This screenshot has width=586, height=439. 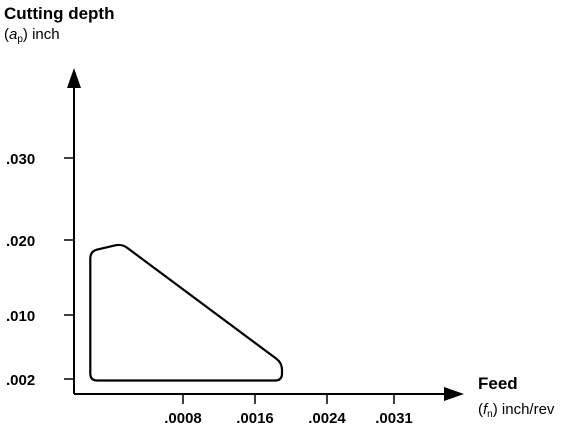 What do you see at coordinates (20, 159) in the screenshot?
I see `y-tick-label: .030` at bounding box center [20, 159].